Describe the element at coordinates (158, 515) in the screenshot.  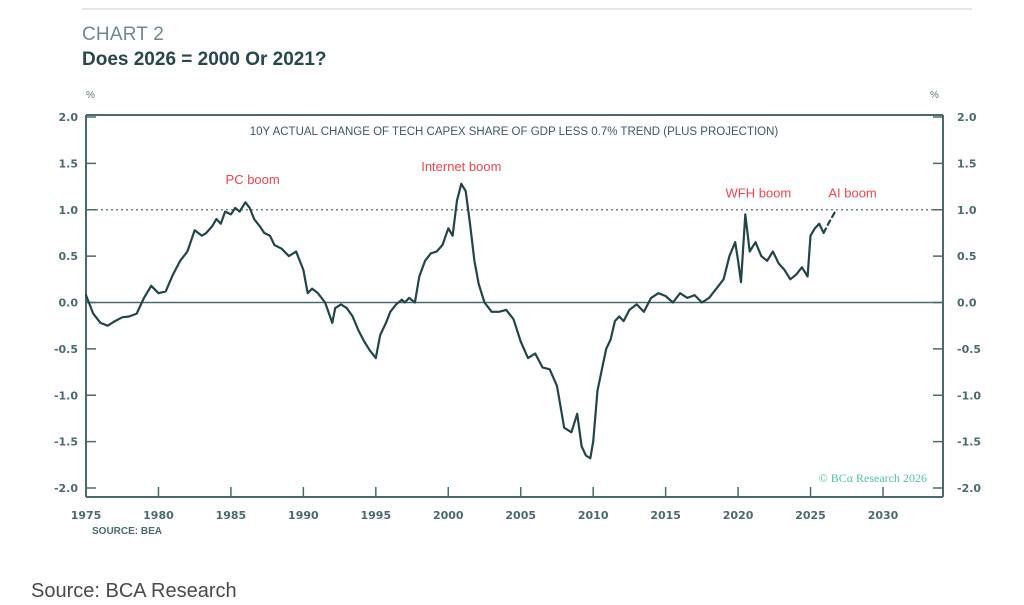
I see `x-tick-label: 1980` at that location.